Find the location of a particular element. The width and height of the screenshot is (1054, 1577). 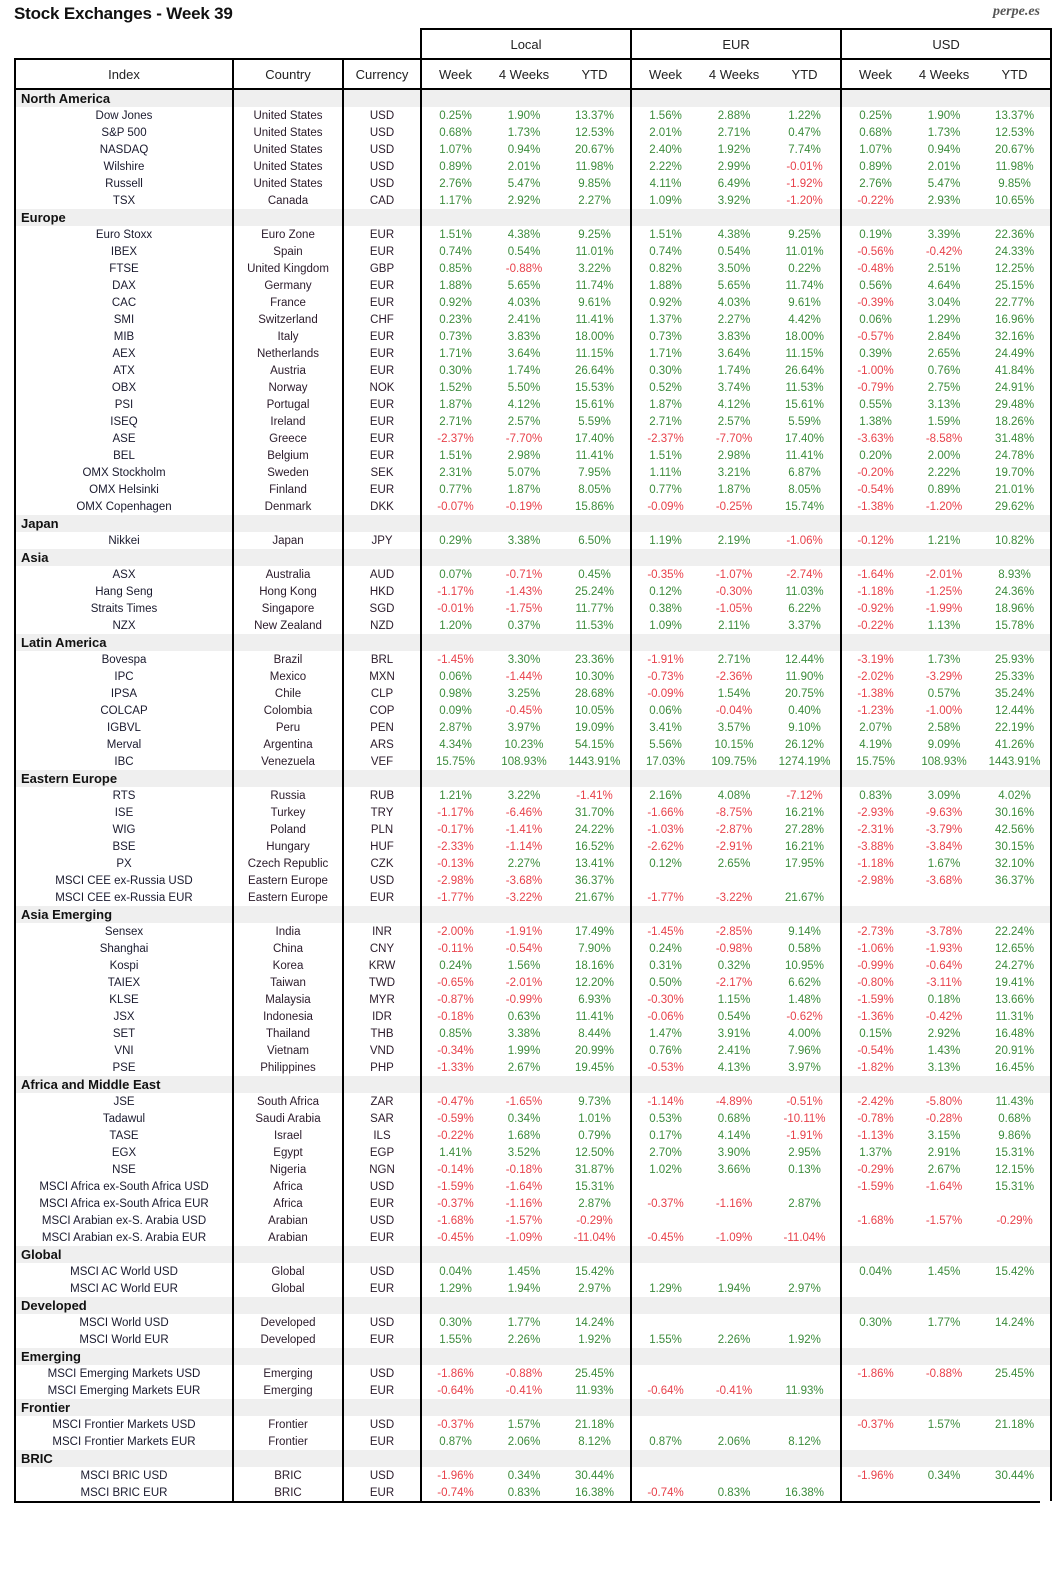

cell-eur-week: 0.12% is located at coordinates (665, 591).